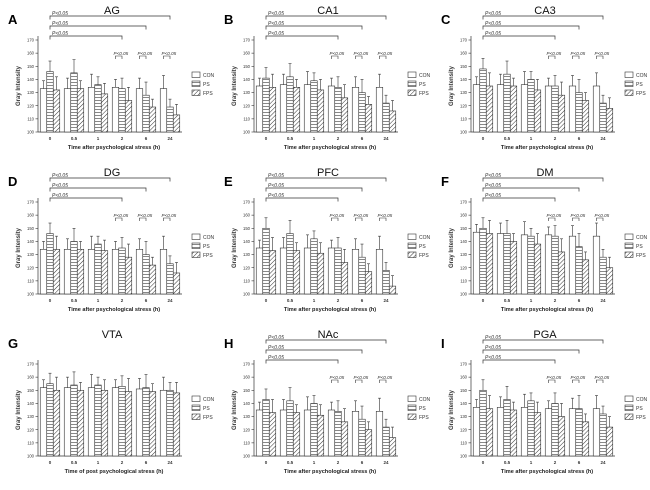 The height and width of the screenshot is (490, 650). I want to click on panel-letter: C, so click(446, 19).